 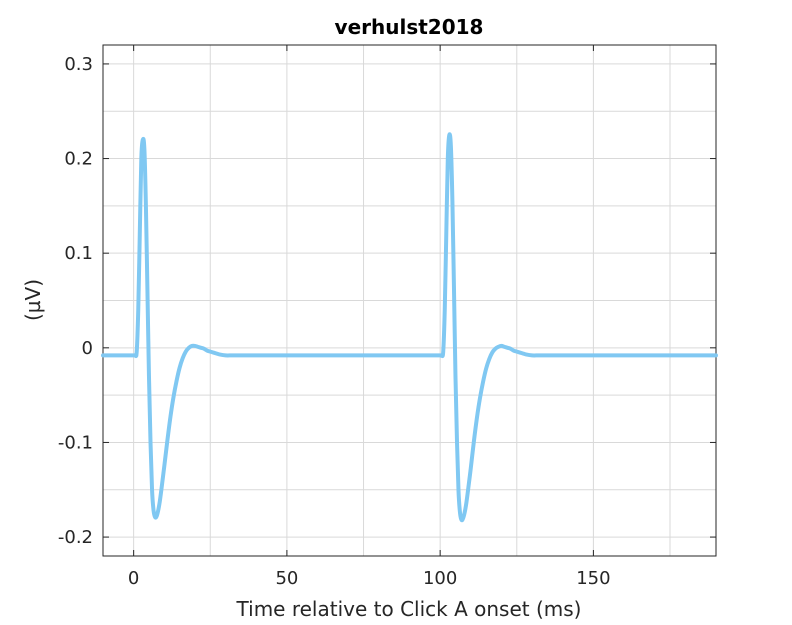 I want to click on x-axis-label: Time relative to Click A onset (ms), so click(x=409, y=609).